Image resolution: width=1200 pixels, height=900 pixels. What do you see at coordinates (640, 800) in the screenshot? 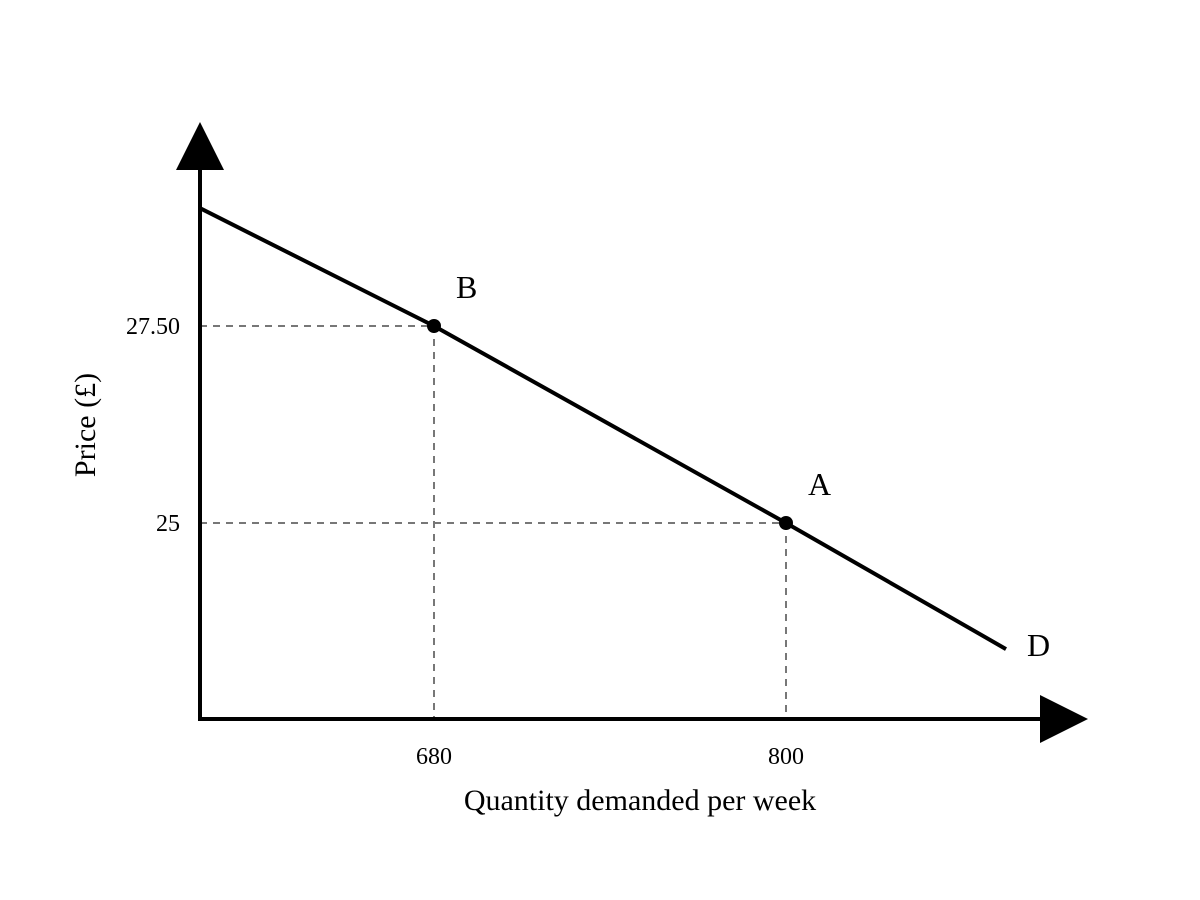
I see `x-axis-title: Quantity demanded per week` at bounding box center [640, 800].